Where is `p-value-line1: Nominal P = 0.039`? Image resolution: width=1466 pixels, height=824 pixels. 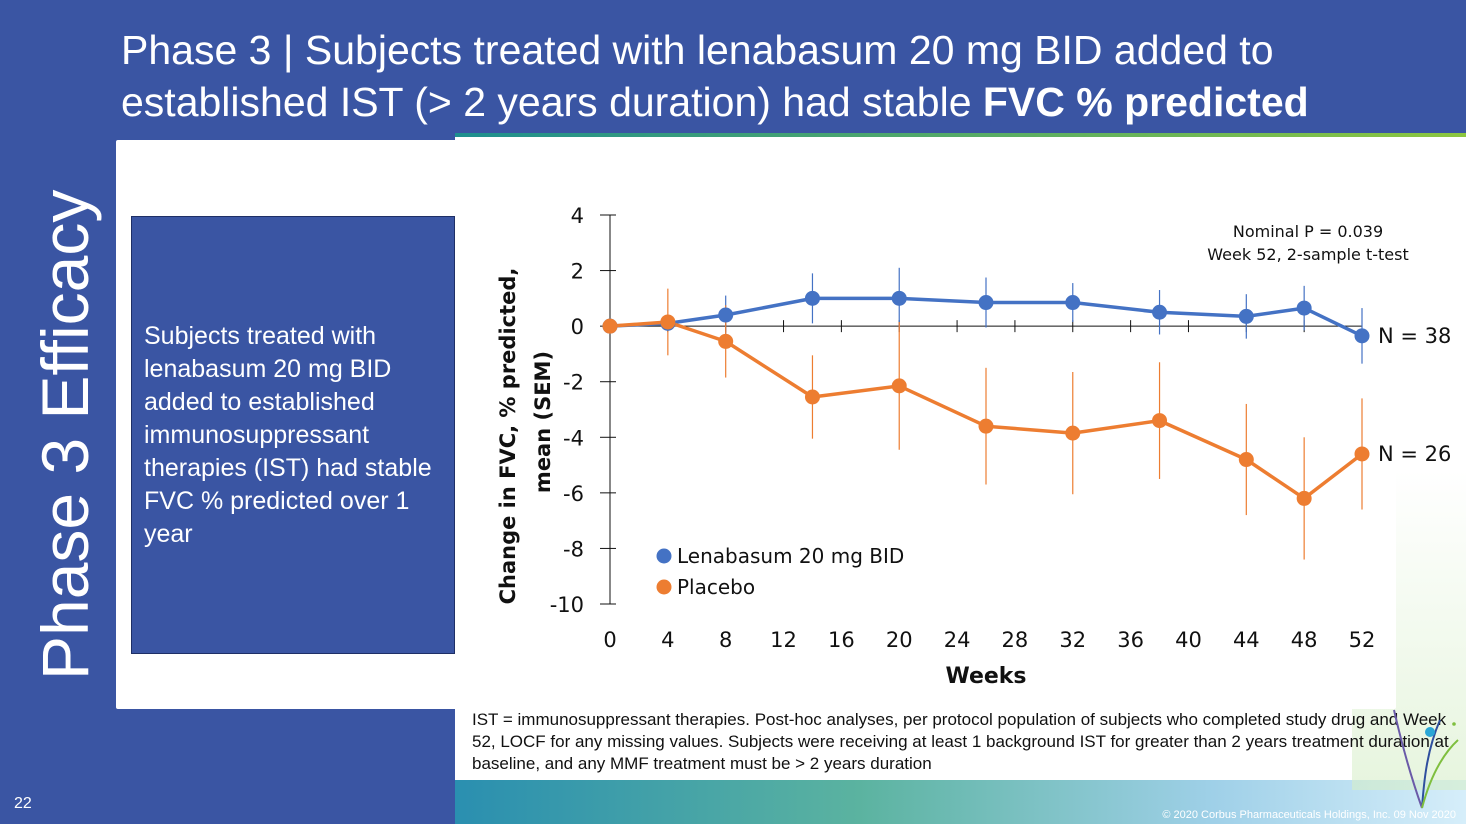 p-value-line1: Nominal P = 0.039 is located at coordinates (1308, 231).